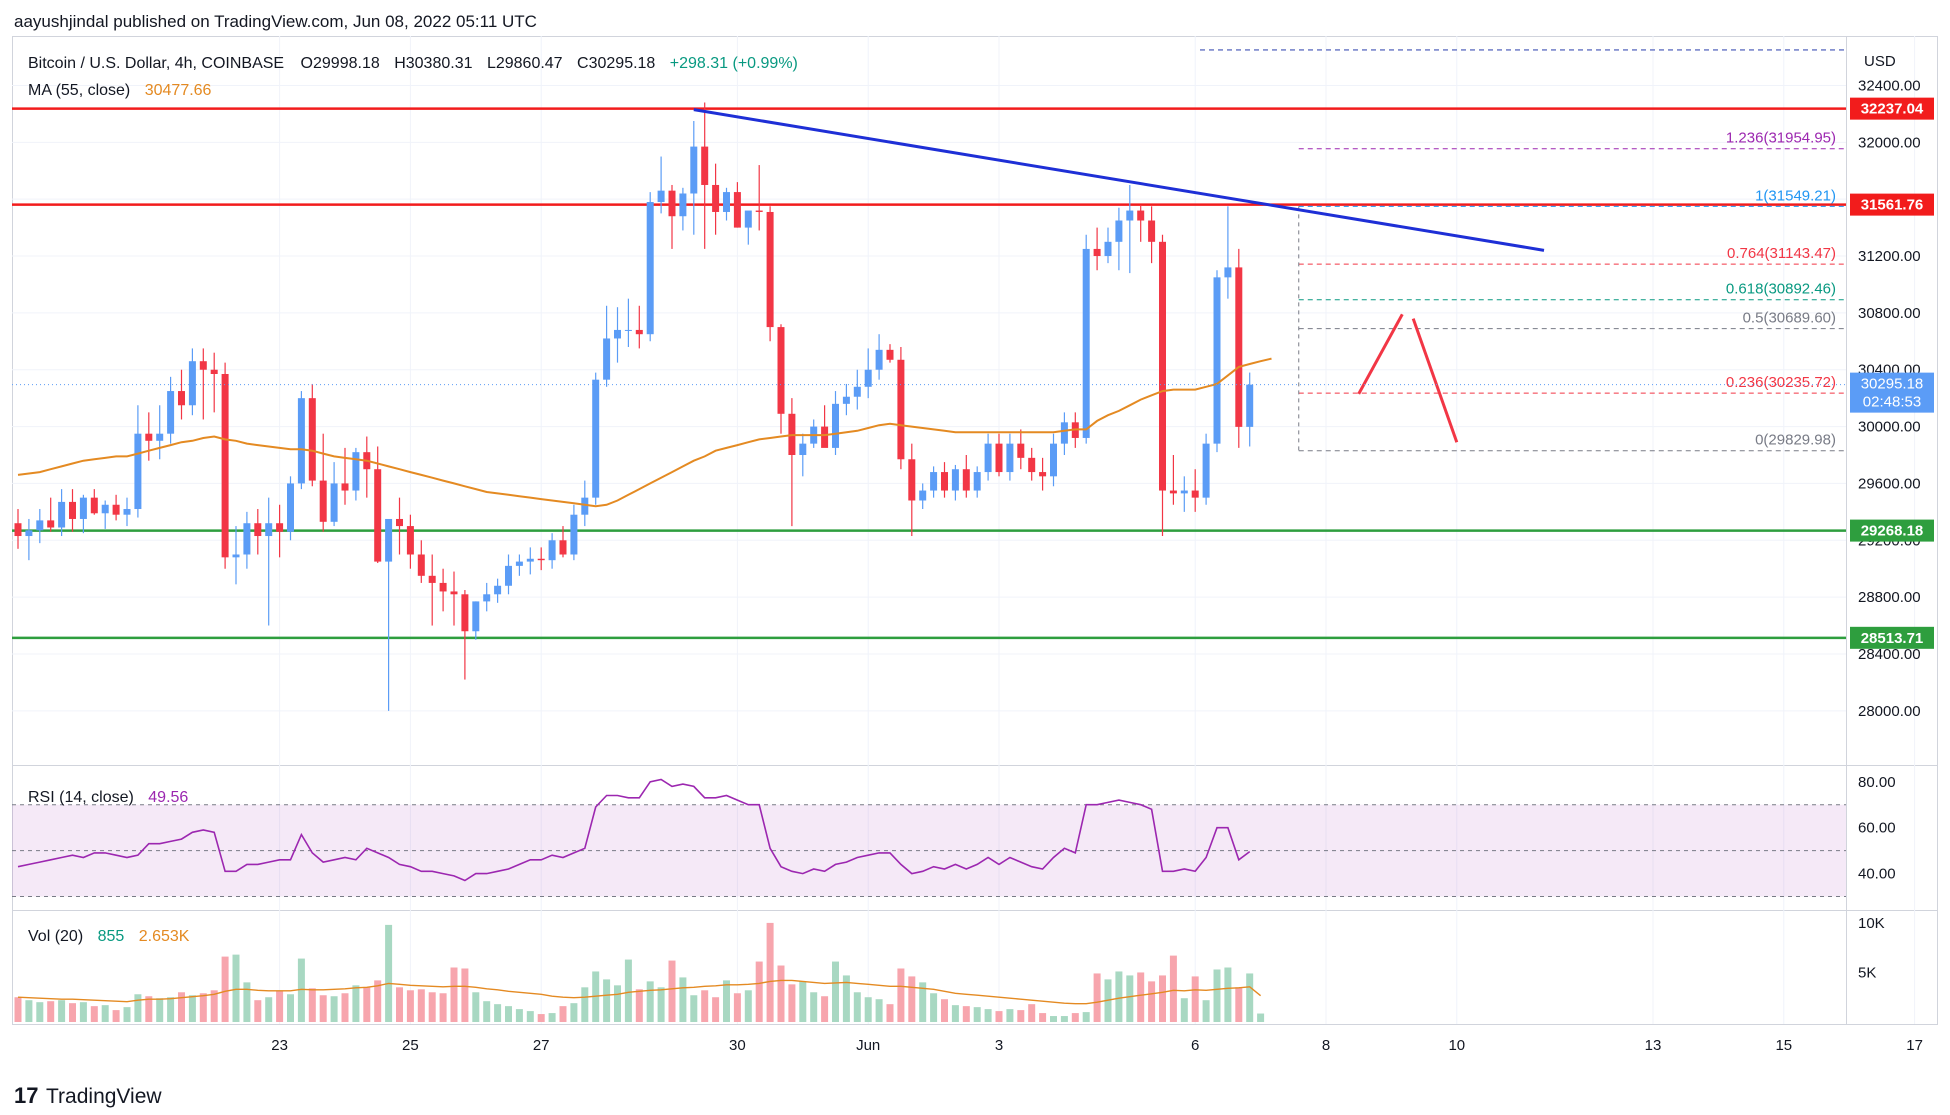  I want to click on time-tick-label: 25, so click(410, 1045).